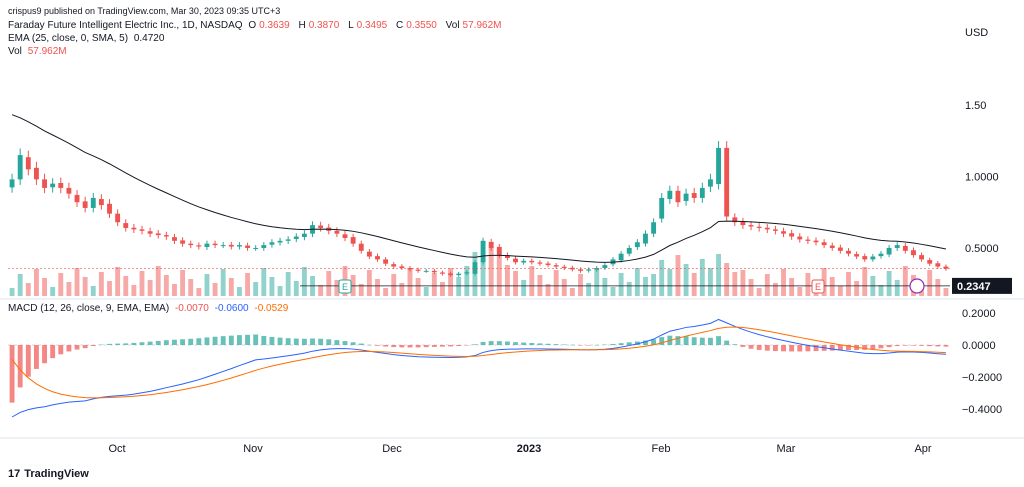 The width and height of the screenshot is (1024, 487). What do you see at coordinates (982, 410) in the screenshot?
I see `macd-tick-label: −0.4000` at bounding box center [982, 410].